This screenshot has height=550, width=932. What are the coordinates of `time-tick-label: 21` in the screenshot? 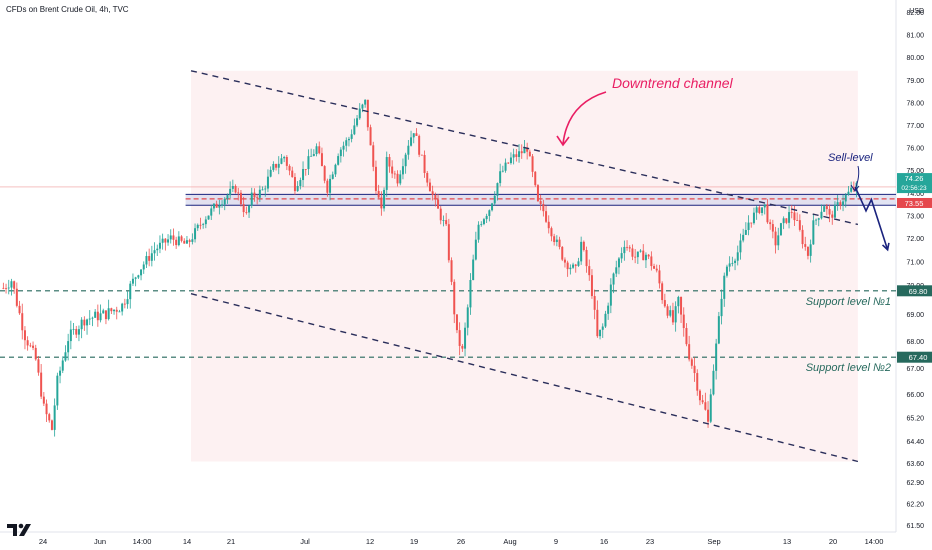 It's located at (231, 541).